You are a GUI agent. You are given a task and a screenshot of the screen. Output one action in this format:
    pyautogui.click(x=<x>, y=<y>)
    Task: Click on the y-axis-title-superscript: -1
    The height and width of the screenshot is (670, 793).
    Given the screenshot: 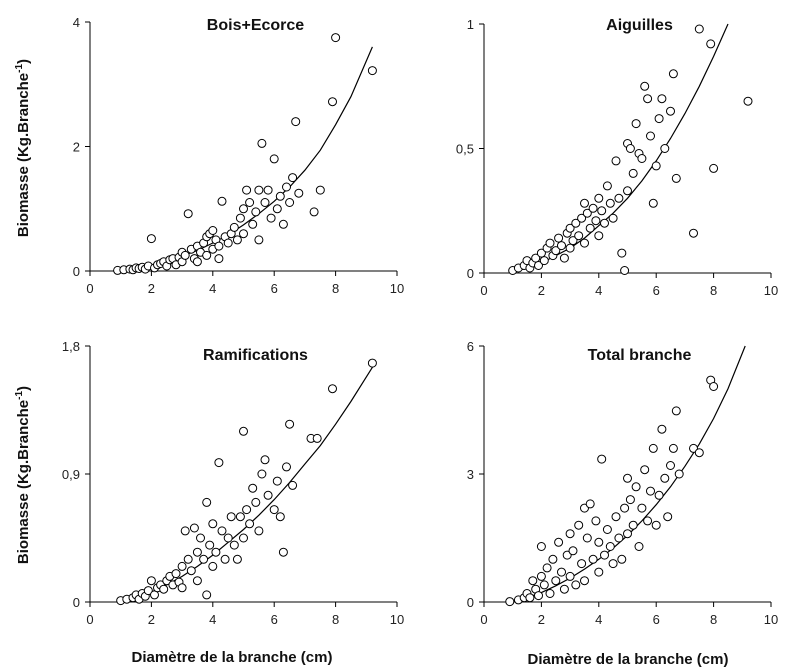 What is the action you would take?
    pyautogui.click(x=19, y=68)
    